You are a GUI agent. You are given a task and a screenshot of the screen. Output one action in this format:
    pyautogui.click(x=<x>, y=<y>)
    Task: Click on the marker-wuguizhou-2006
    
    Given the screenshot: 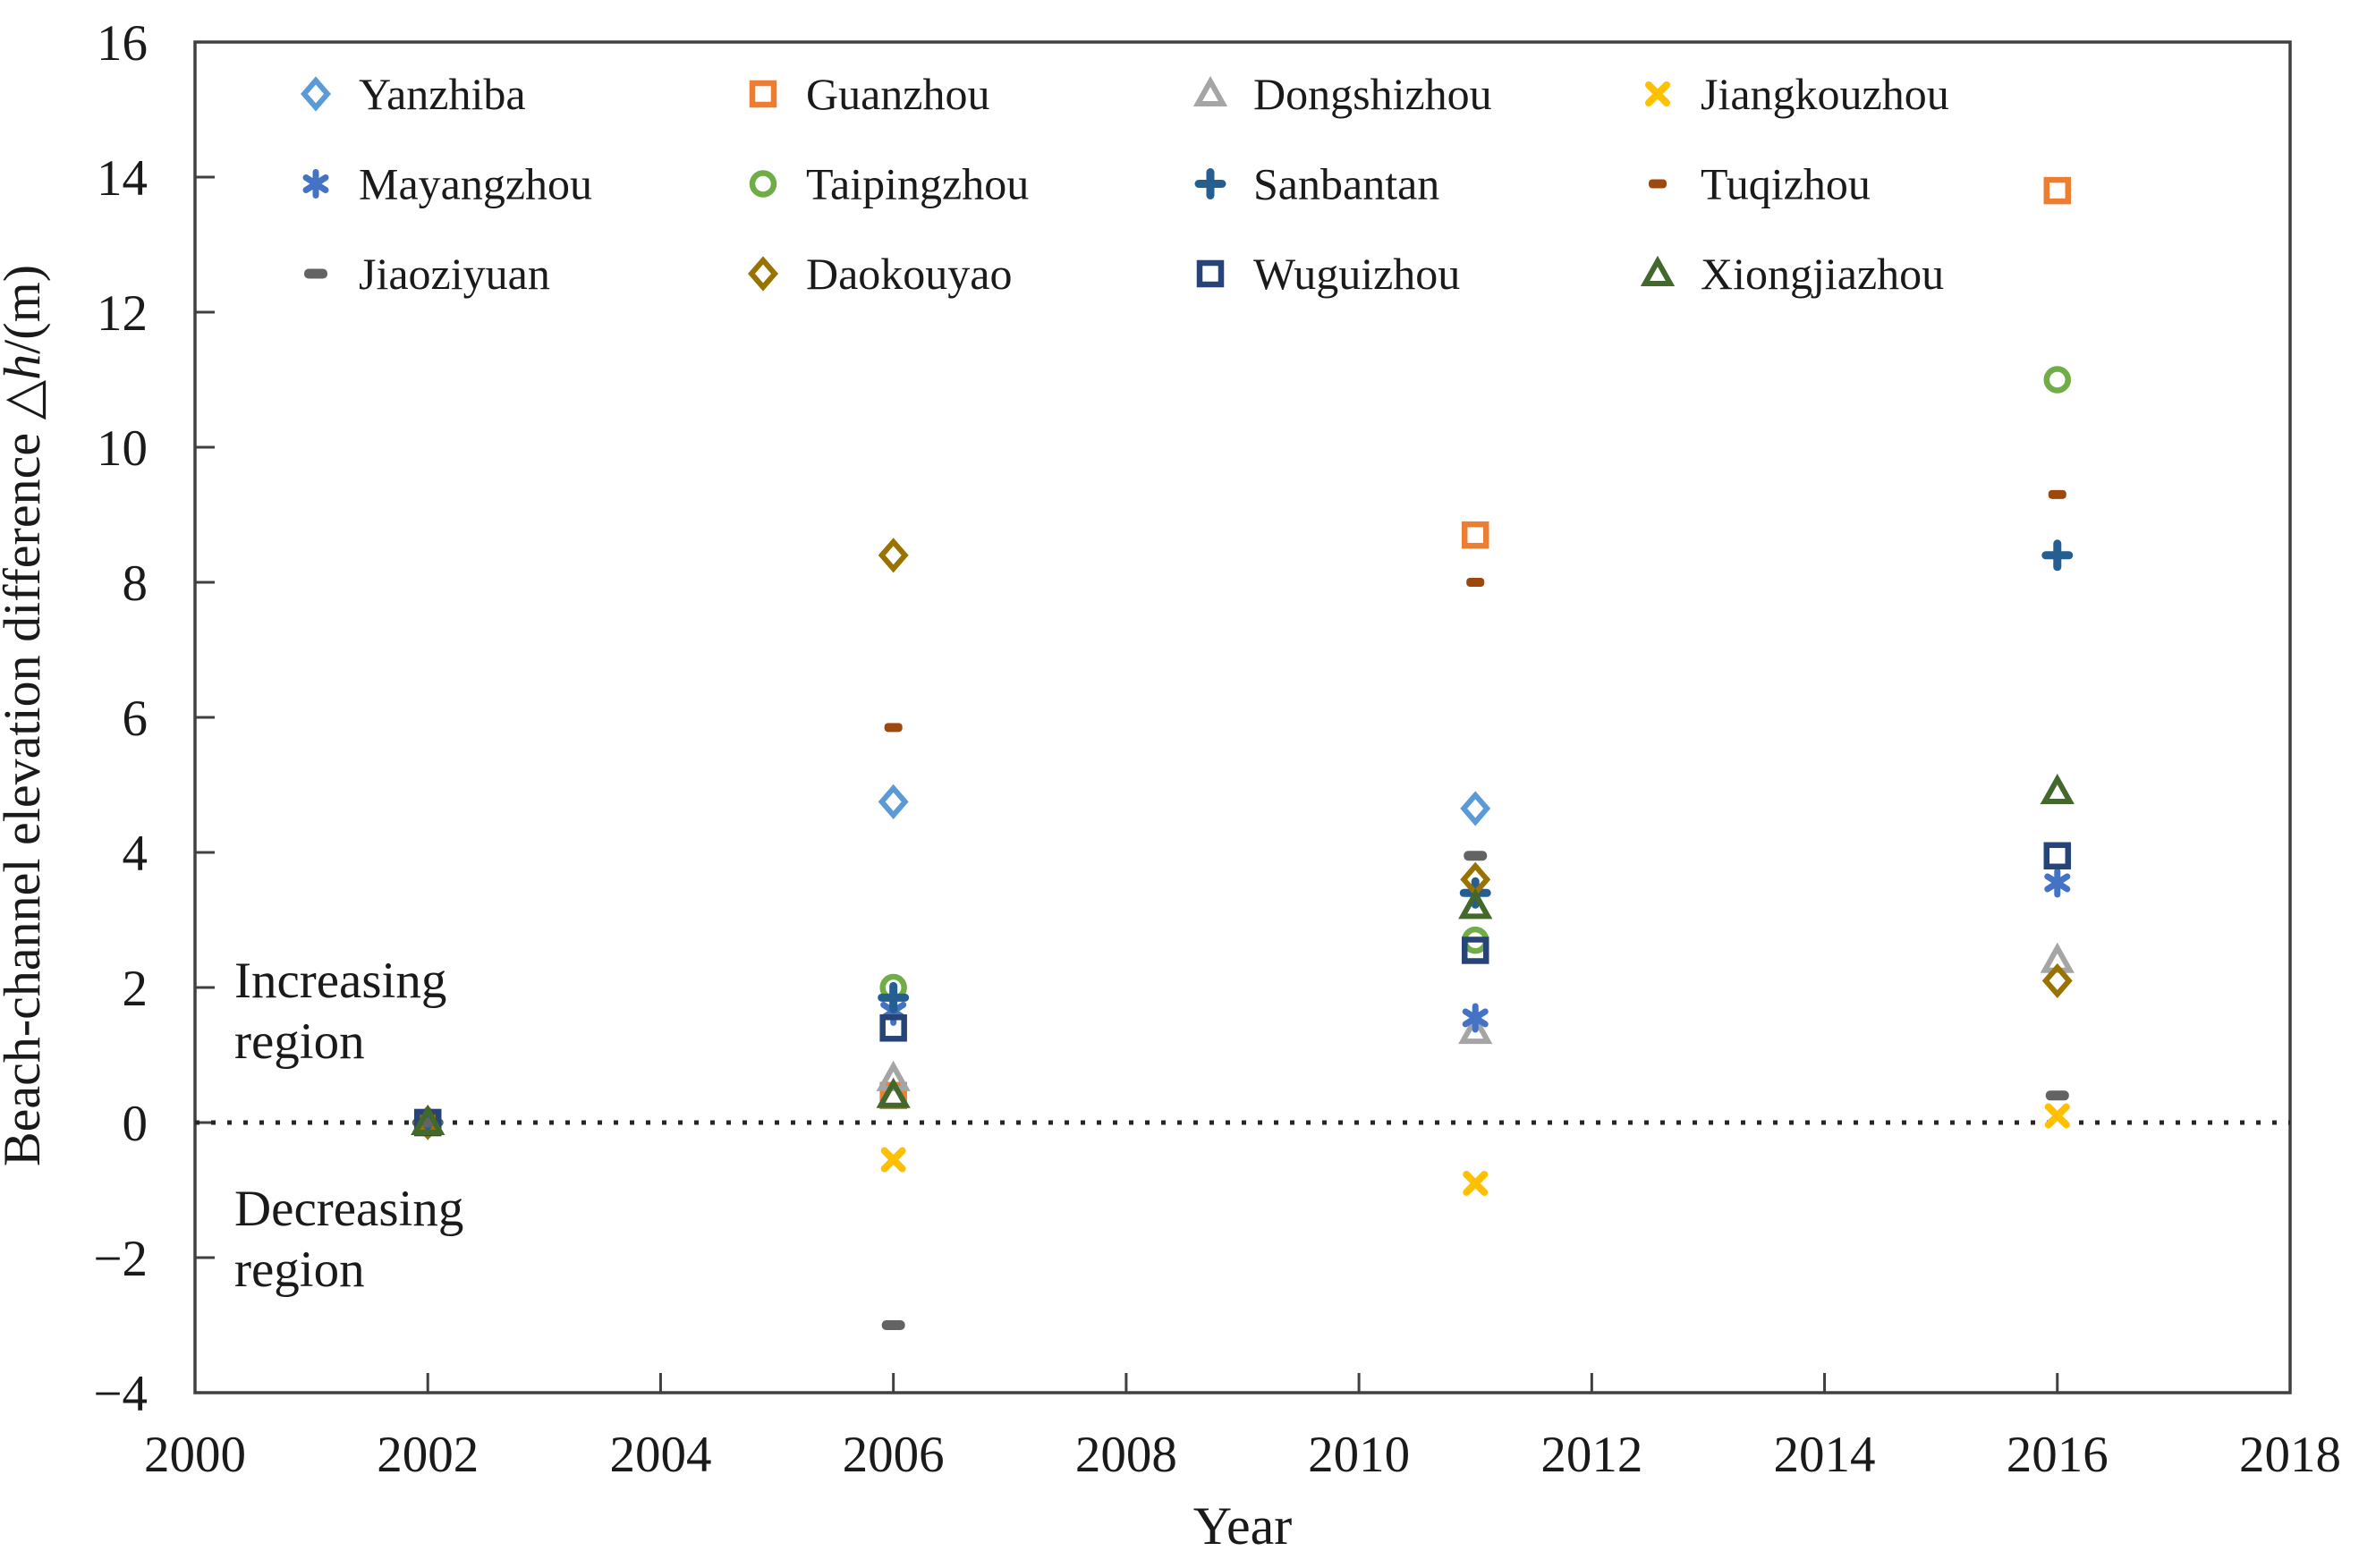 What is the action you would take?
    pyautogui.click(x=893, y=1028)
    